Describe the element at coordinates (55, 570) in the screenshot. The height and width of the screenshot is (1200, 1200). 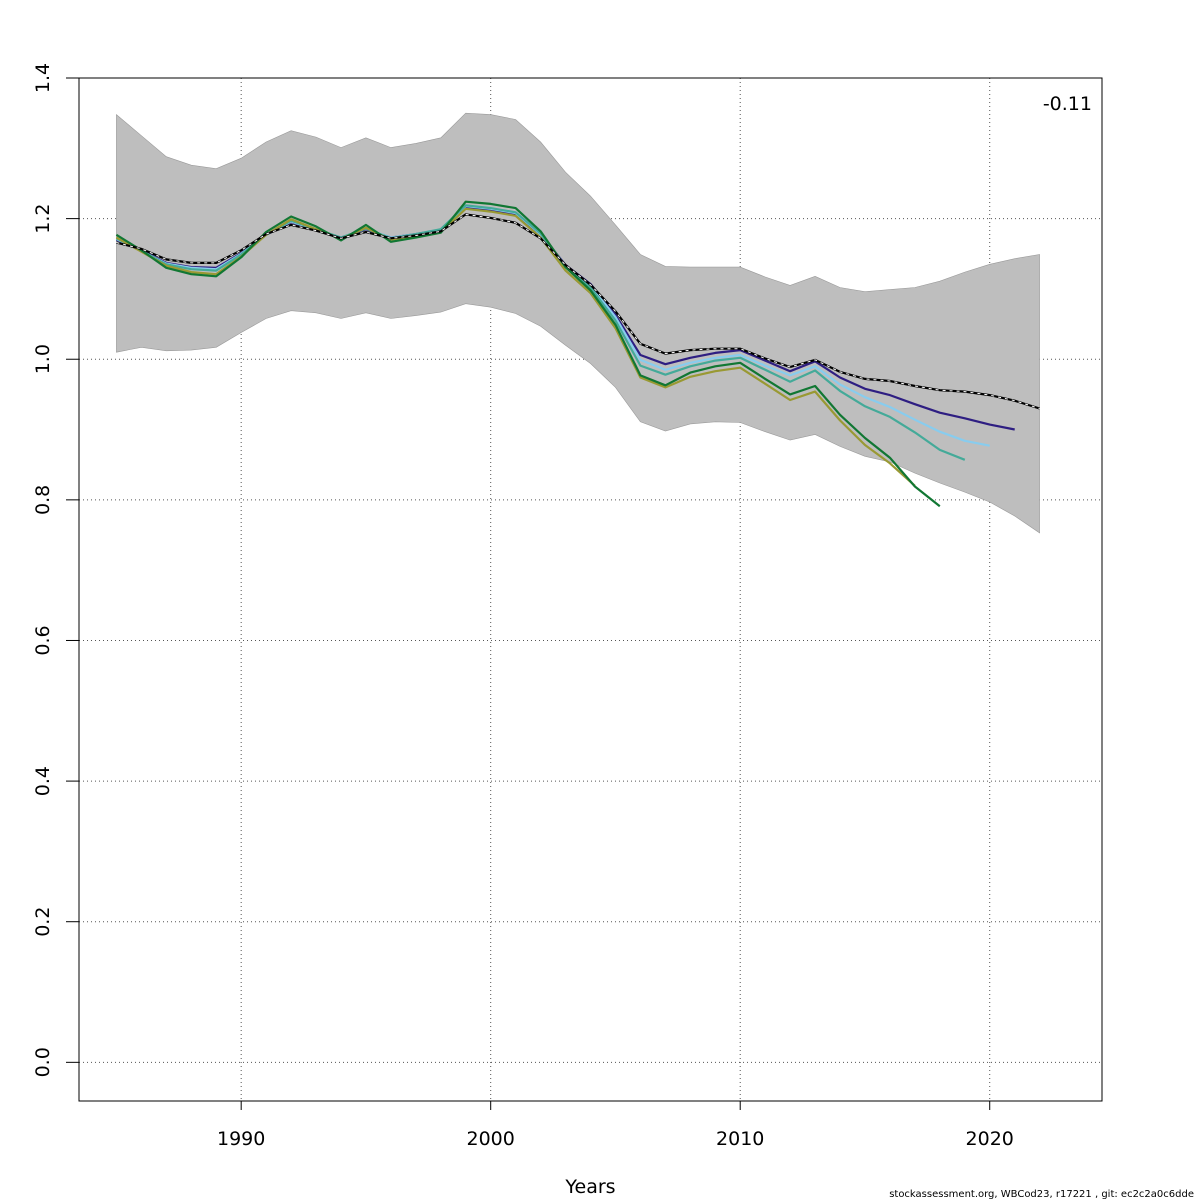
I see `y-axis: 0.0 0.2 0.4 0.6 0.8 1.0 1.2 1.4` at that location.